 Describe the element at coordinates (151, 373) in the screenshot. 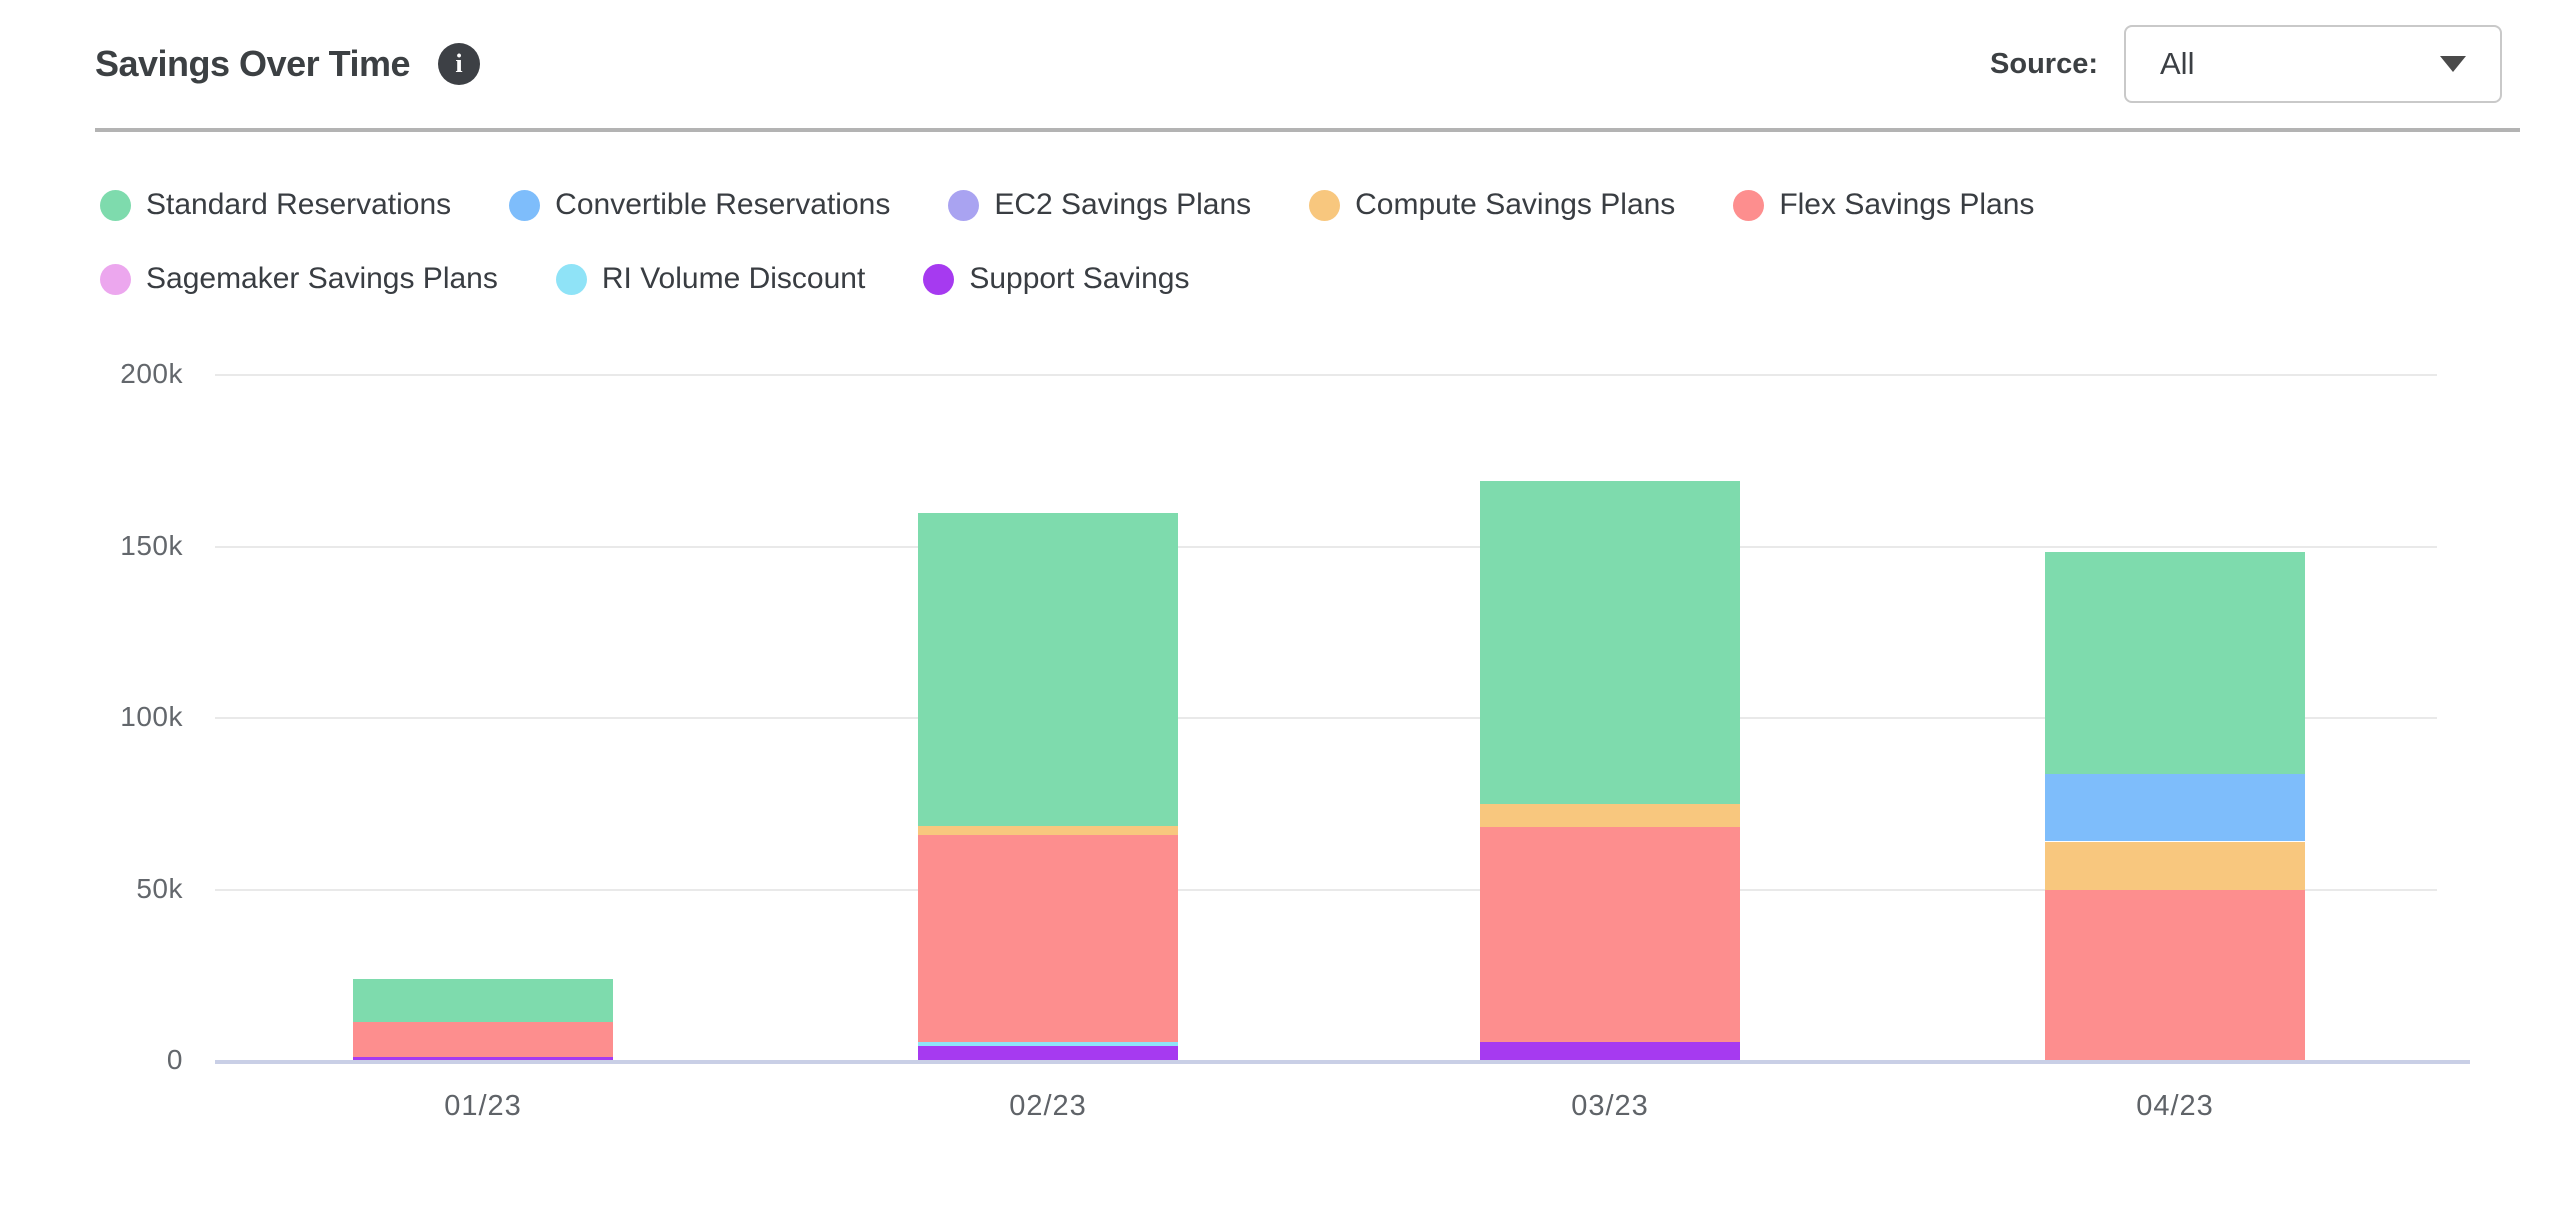

I see `y-axis-tick: 200k` at that location.